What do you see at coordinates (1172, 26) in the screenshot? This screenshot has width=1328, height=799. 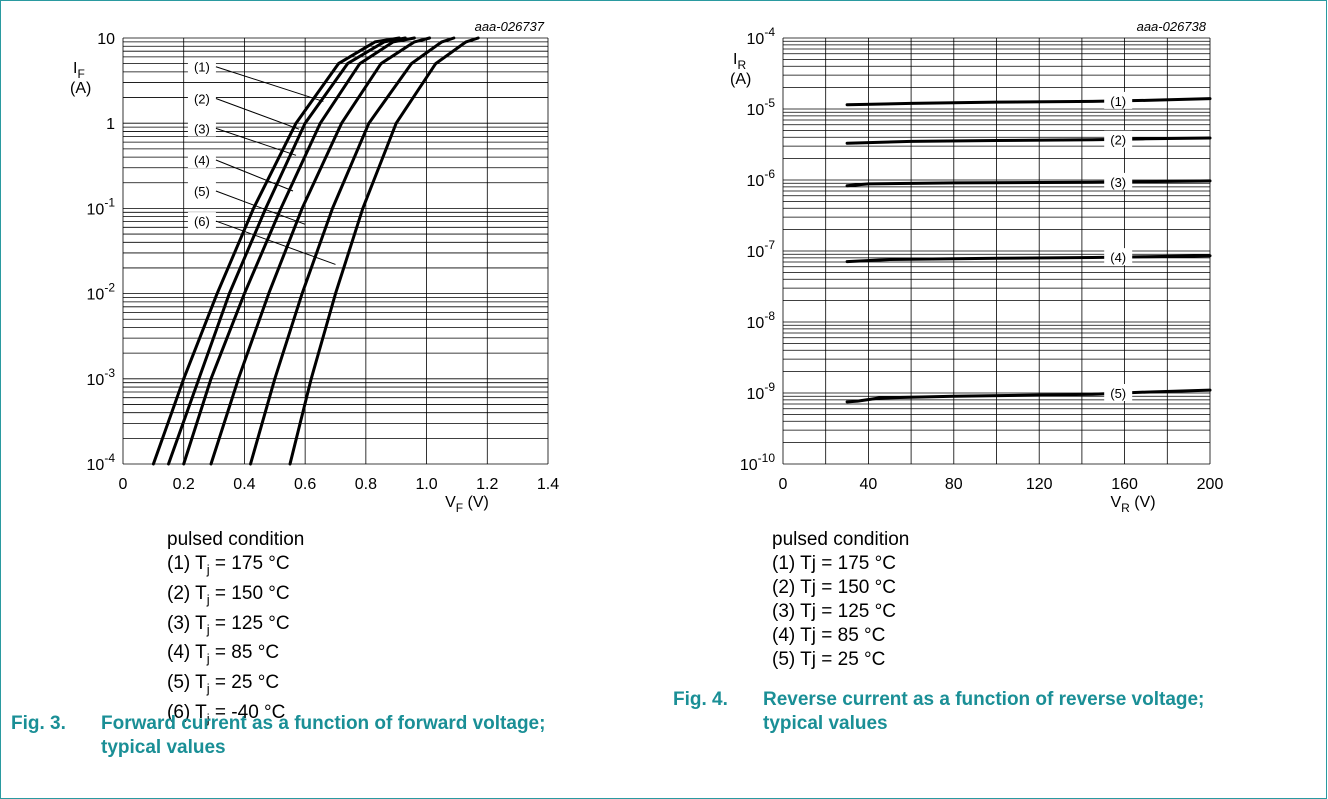 I see `figure-code: aaa-026738` at bounding box center [1172, 26].